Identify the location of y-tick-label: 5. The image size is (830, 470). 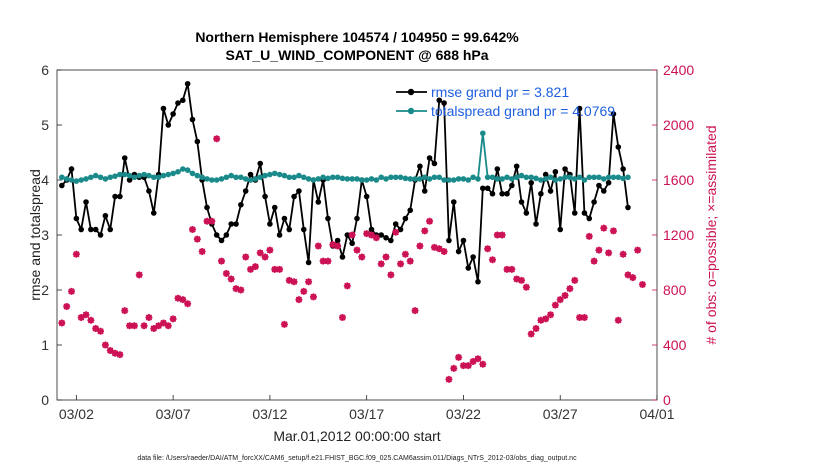
(45, 125).